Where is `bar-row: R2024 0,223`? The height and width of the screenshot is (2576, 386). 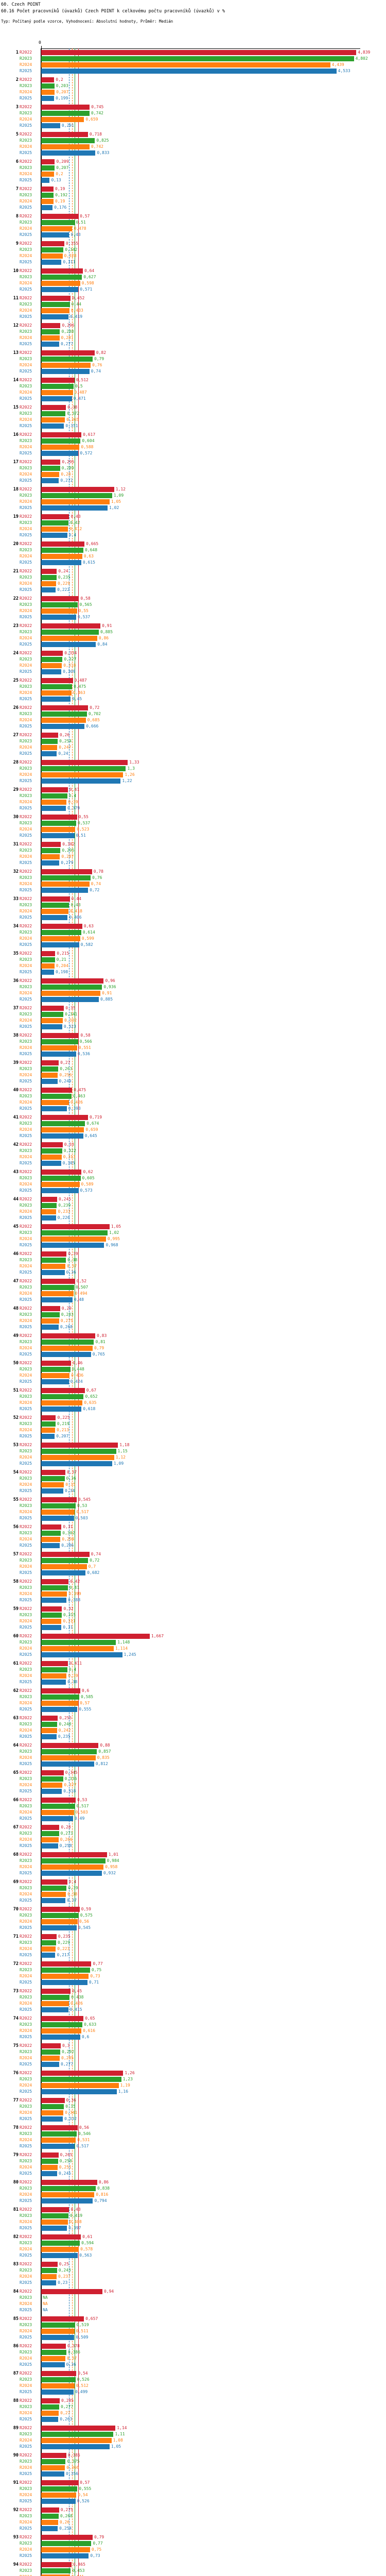
bar-row: R2024 0,223 is located at coordinates (193, 1949).